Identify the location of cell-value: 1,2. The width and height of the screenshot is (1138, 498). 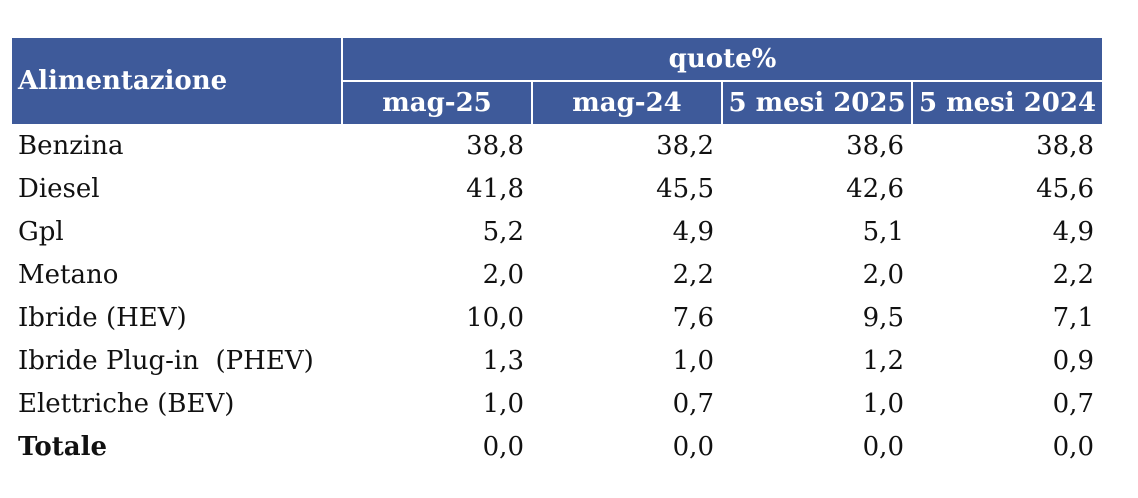
(883, 360).